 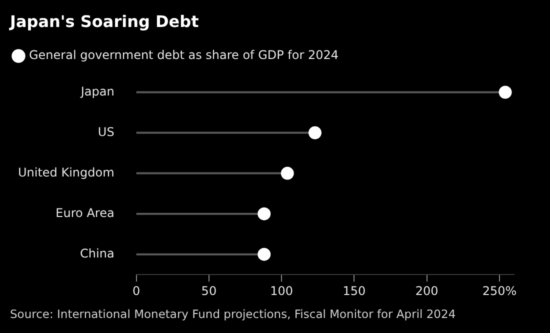 I want to click on x-tick-label: 200, so click(x=426, y=291).